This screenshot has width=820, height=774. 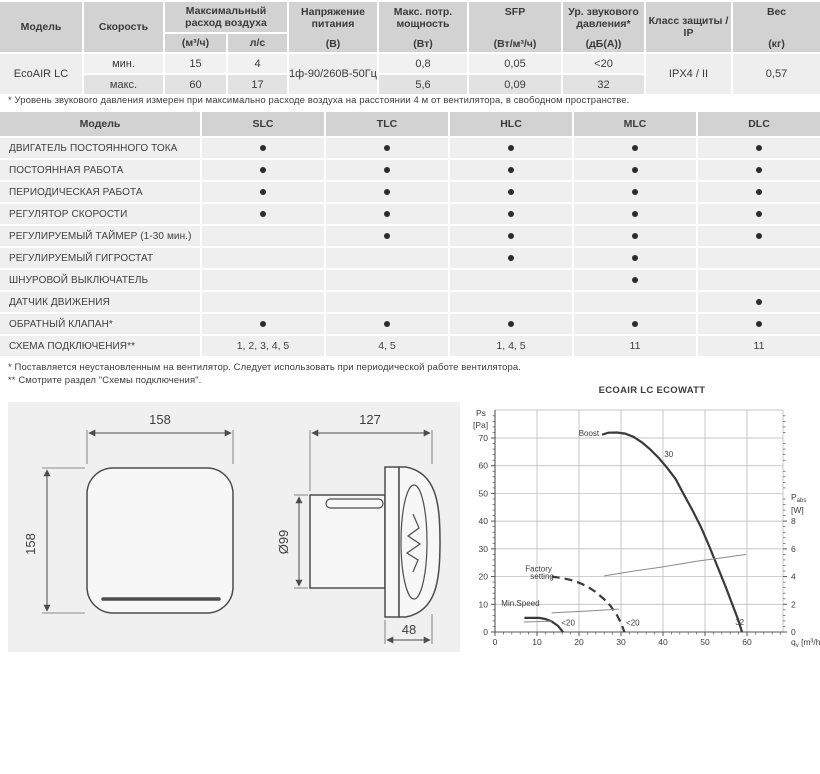 I want to click on spec-header-unit-ls: л/с, so click(x=257, y=43).